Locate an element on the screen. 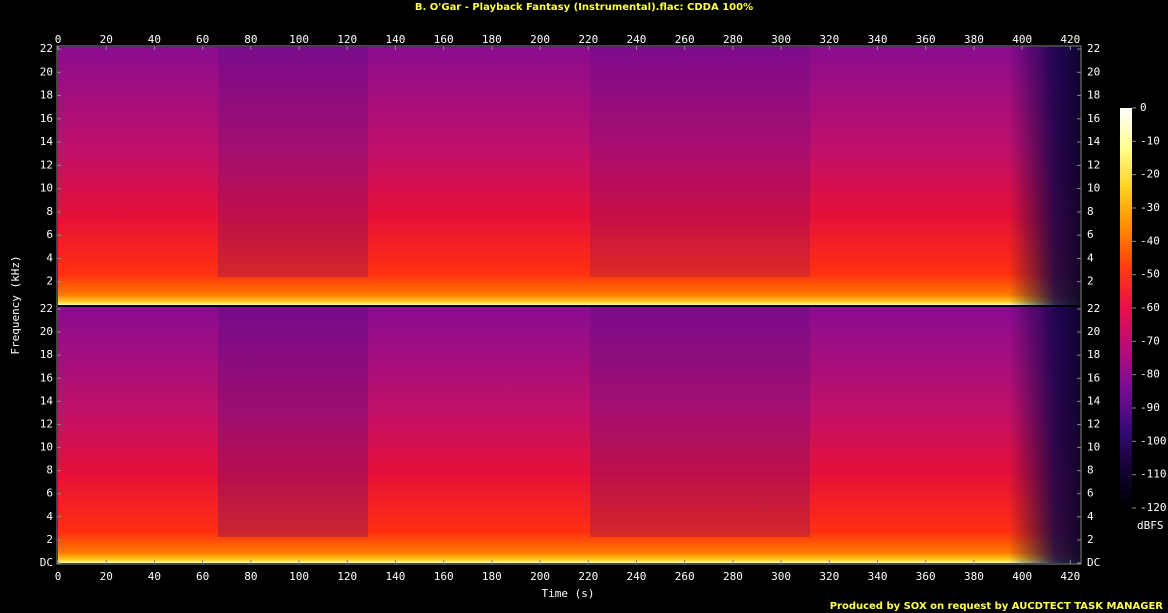 Image resolution: width=1168 pixels, height=613 pixels. z-tick-label: -100 is located at coordinates (1153, 440).